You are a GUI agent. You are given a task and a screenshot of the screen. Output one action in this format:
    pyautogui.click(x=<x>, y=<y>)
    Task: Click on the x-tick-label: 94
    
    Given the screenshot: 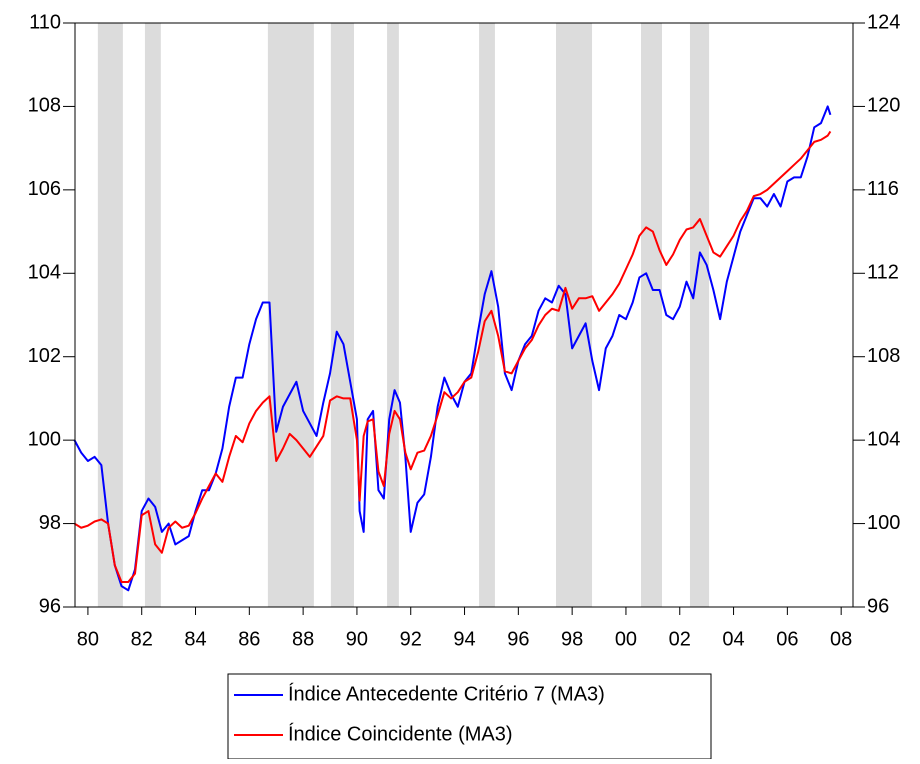 What is the action you would take?
    pyautogui.click(x=464, y=639)
    